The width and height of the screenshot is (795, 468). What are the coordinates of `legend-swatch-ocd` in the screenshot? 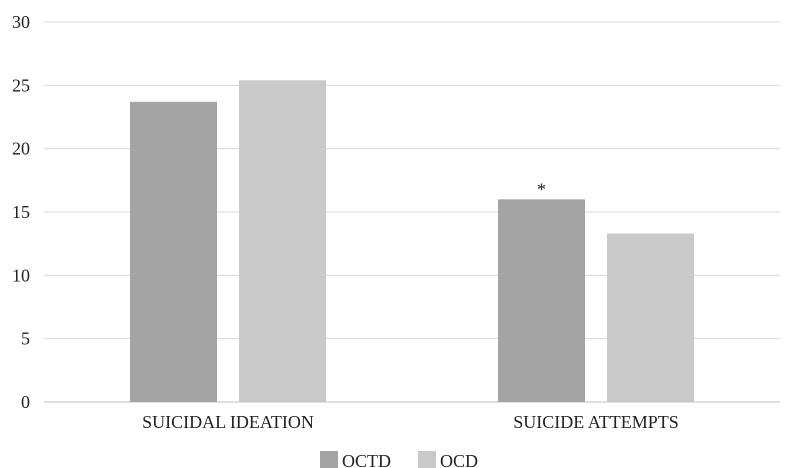 It's located at (427, 459).